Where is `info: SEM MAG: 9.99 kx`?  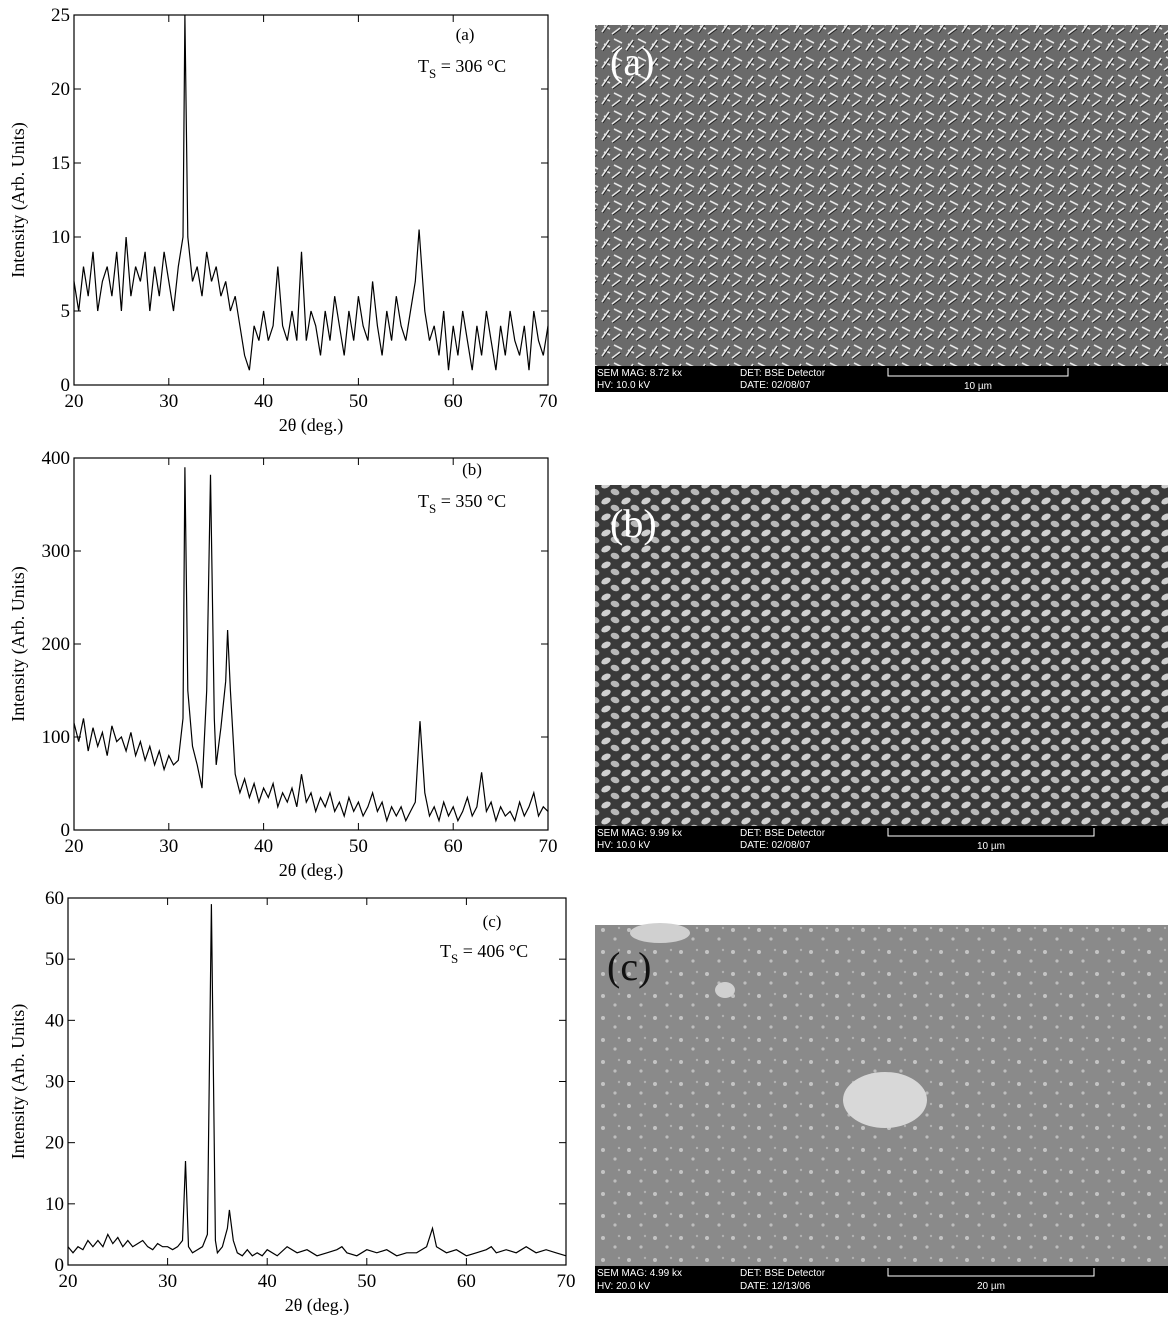
info: SEM MAG: 9.99 kx is located at coordinates (639, 833).